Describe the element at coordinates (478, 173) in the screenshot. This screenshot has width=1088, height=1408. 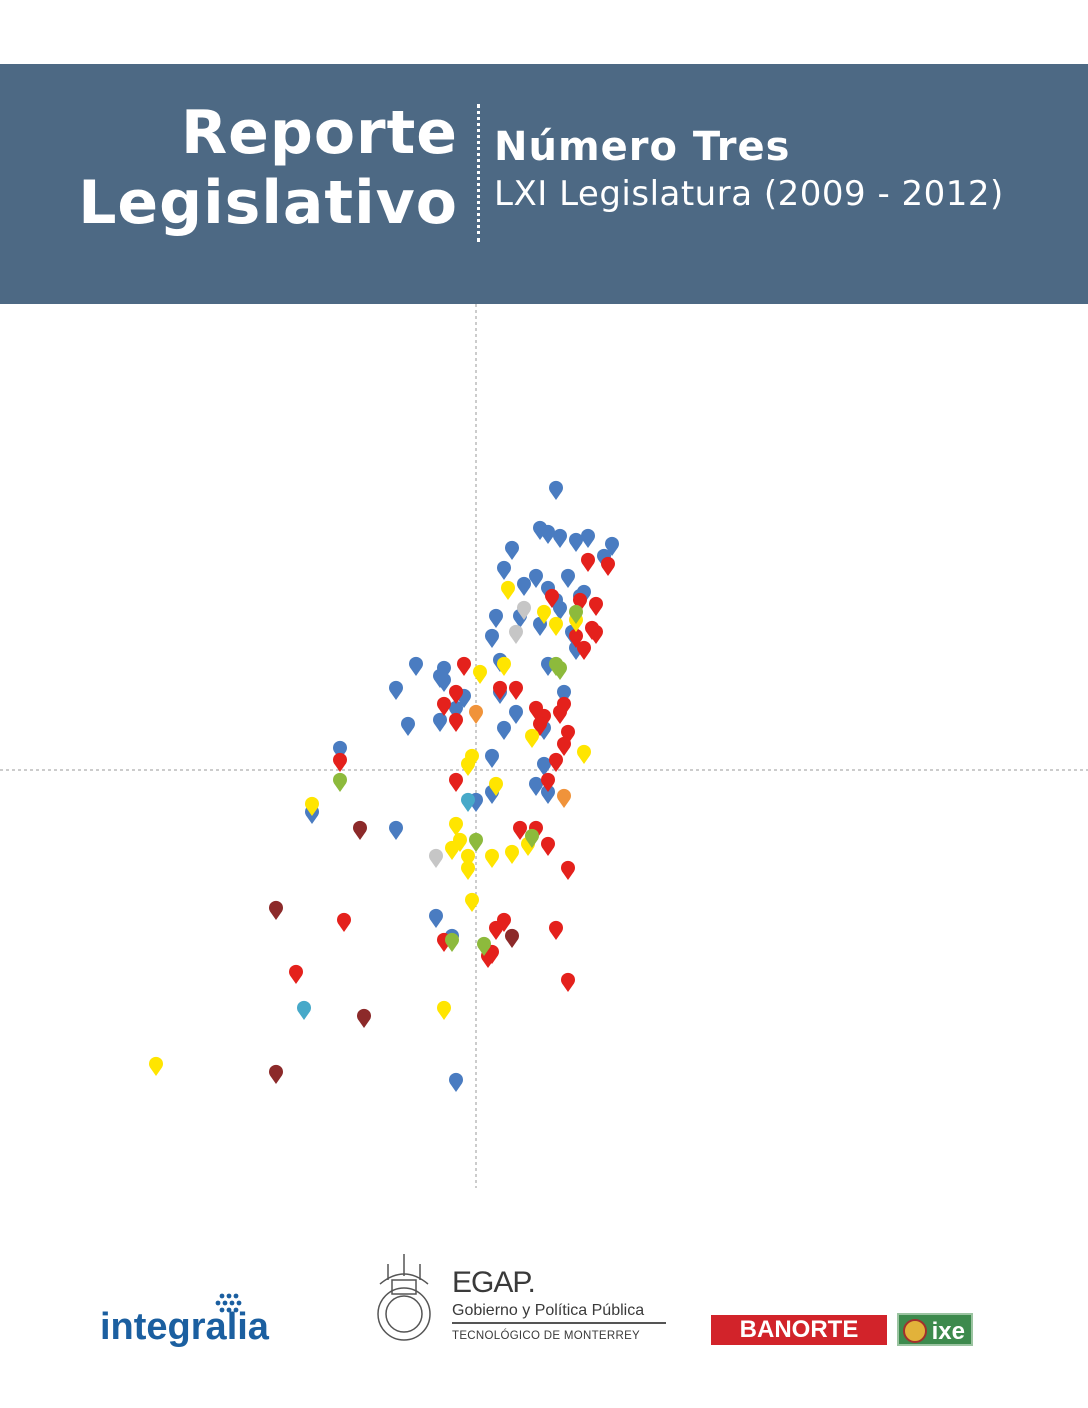
I see `title-divider` at that location.